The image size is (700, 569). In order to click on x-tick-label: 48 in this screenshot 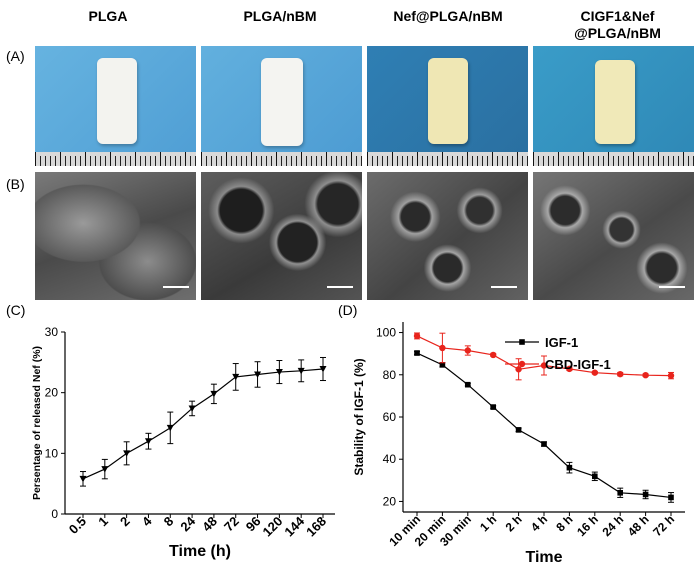, I will do `click(209, 524)`.